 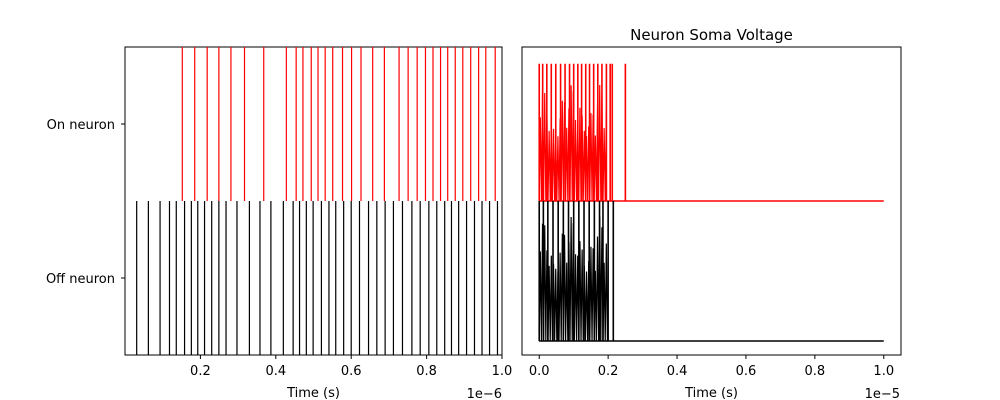 I want to click on raster-x-offset-label: 1e−6, so click(x=484, y=393).